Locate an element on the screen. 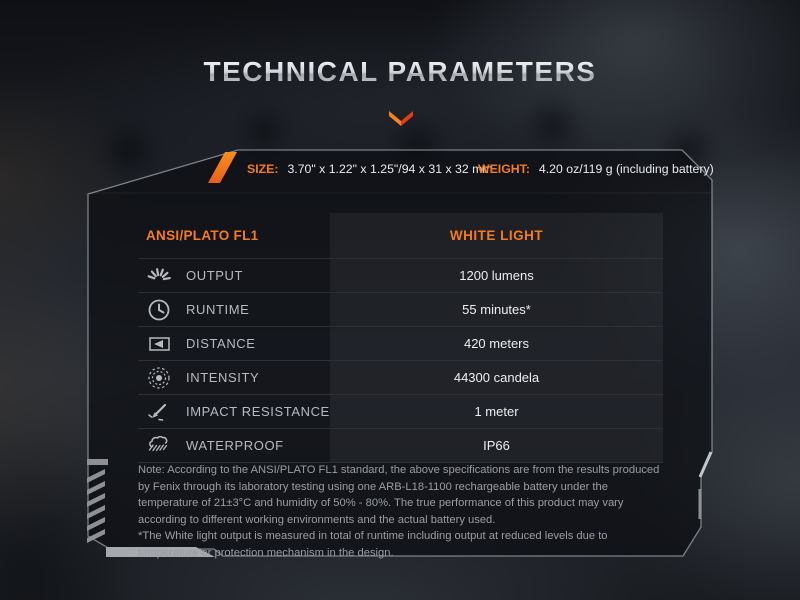  row-label: DISTANCE is located at coordinates (221, 343).